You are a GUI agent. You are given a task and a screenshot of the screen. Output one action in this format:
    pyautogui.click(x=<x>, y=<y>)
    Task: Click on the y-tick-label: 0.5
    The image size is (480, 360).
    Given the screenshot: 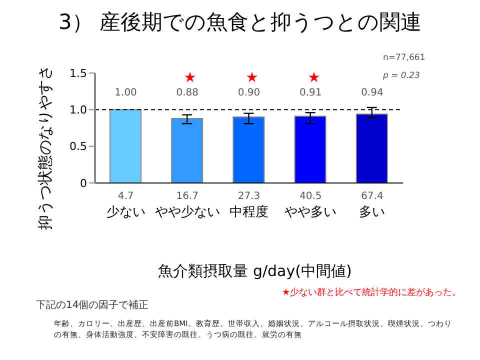 What is the action you would take?
    pyautogui.click(x=78, y=147)
    